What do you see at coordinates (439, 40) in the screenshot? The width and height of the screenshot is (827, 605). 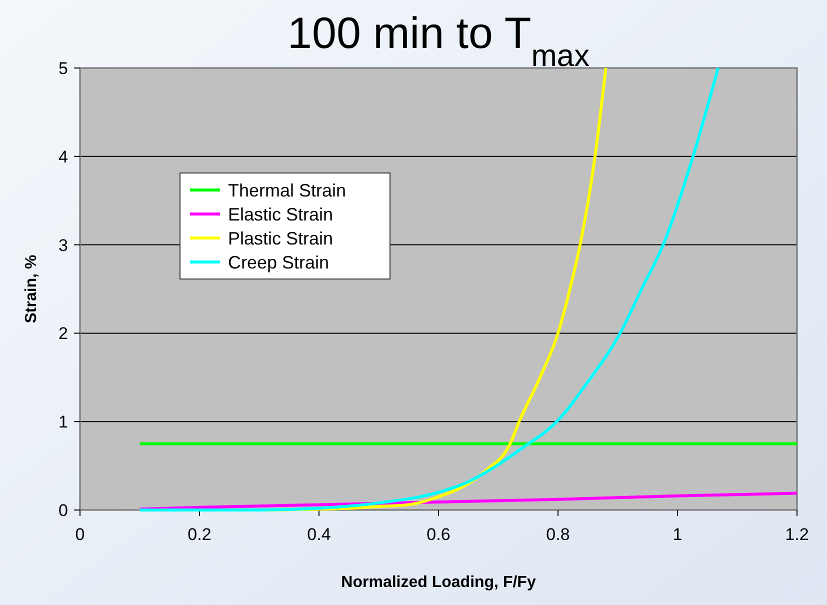 I see `chart-title: 100 min to T$_{max}$` at bounding box center [439, 40].